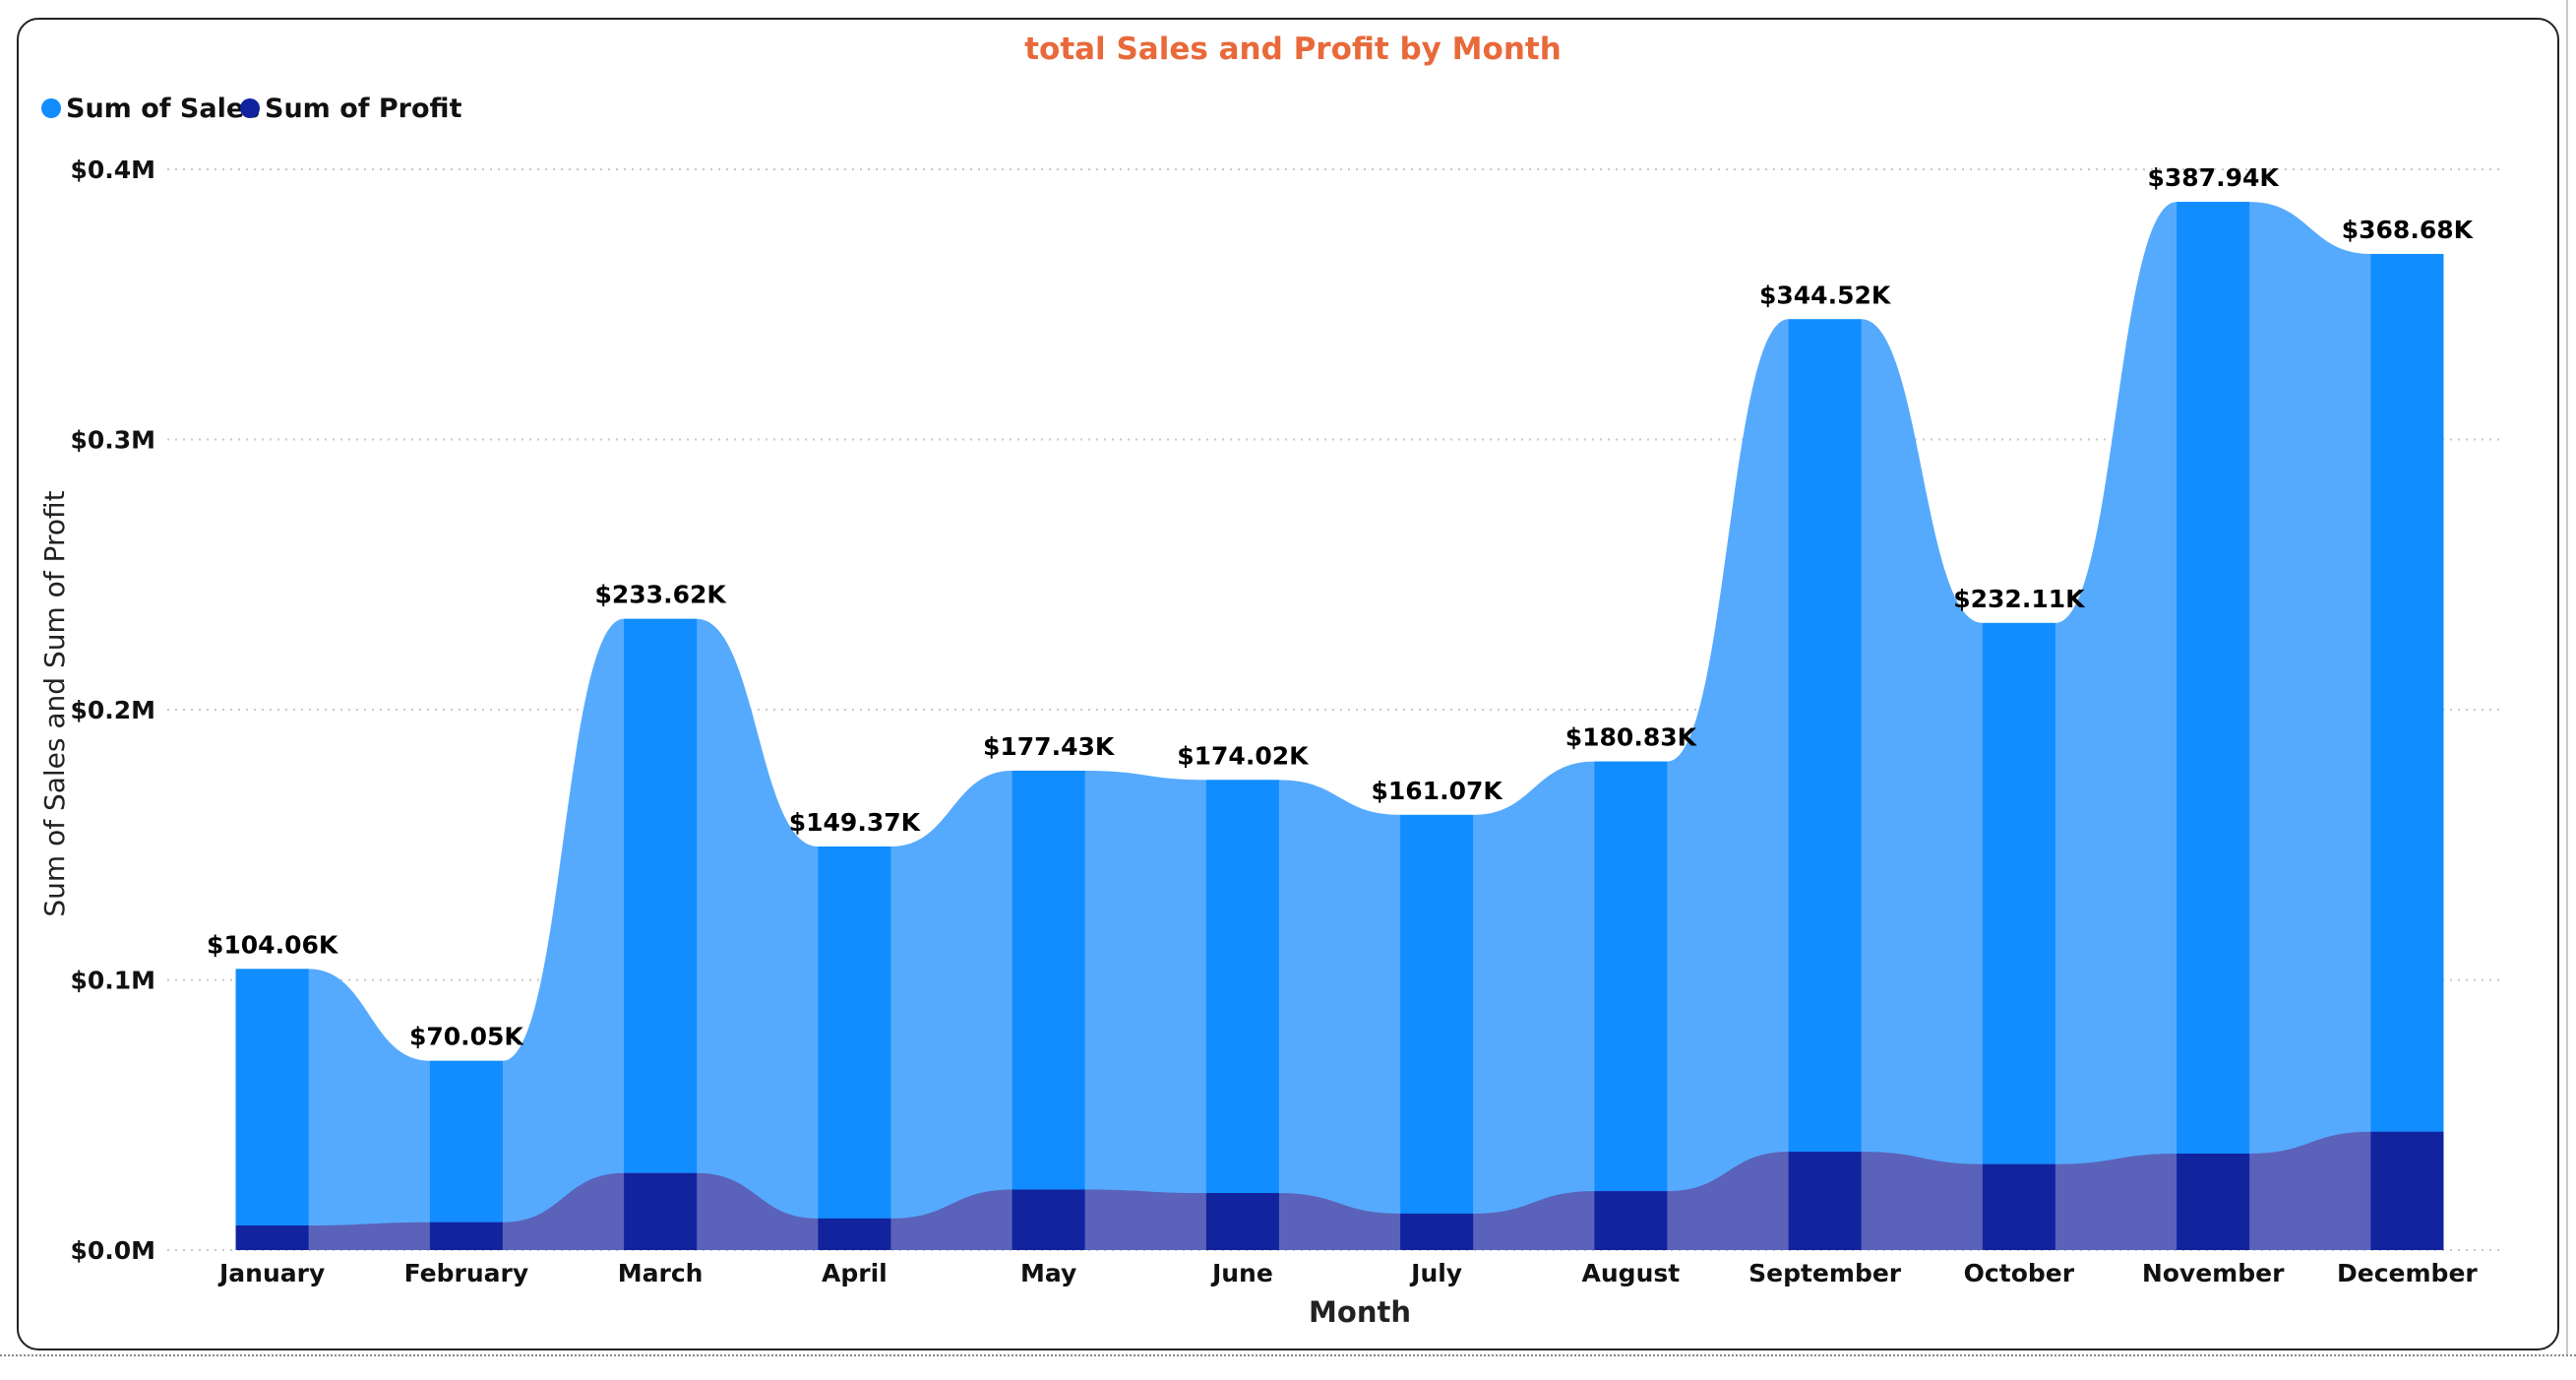 The height and width of the screenshot is (1380, 2576). I want to click on sales-data-label: $161.07K, so click(1438, 791).